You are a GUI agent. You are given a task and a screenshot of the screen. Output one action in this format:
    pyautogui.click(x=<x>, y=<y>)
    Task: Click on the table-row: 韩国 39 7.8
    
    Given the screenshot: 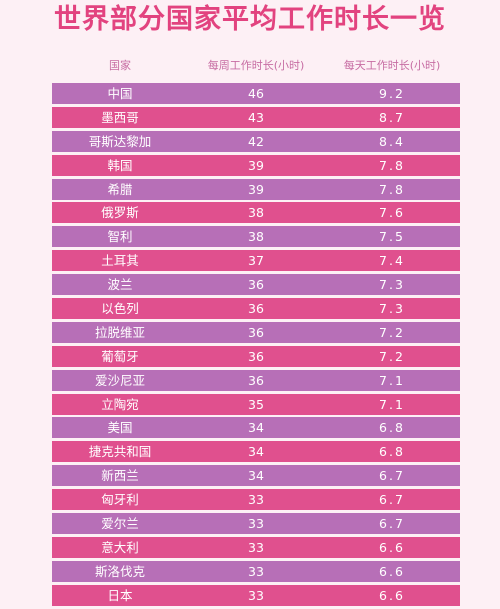 What is the action you would take?
    pyautogui.click(x=256, y=165)
    